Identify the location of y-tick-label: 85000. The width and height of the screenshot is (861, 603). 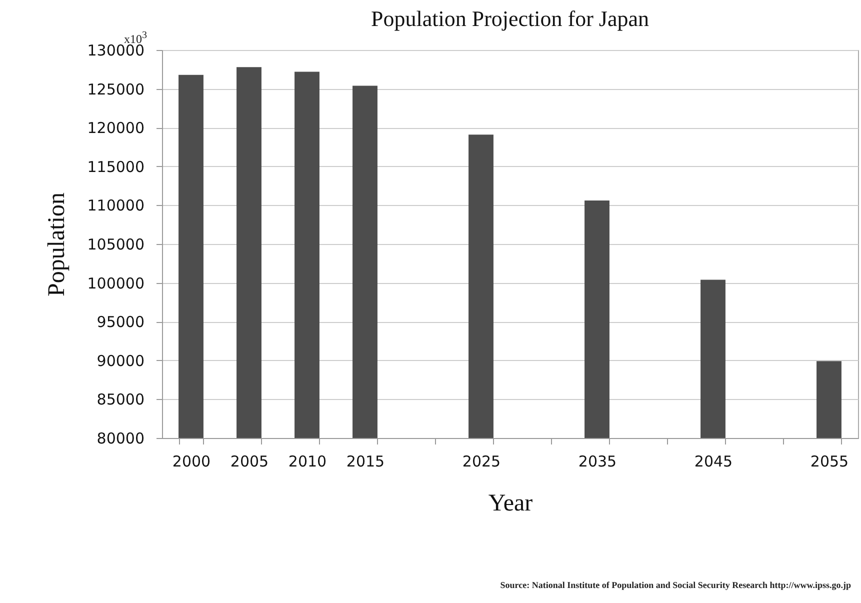
(120, 399).